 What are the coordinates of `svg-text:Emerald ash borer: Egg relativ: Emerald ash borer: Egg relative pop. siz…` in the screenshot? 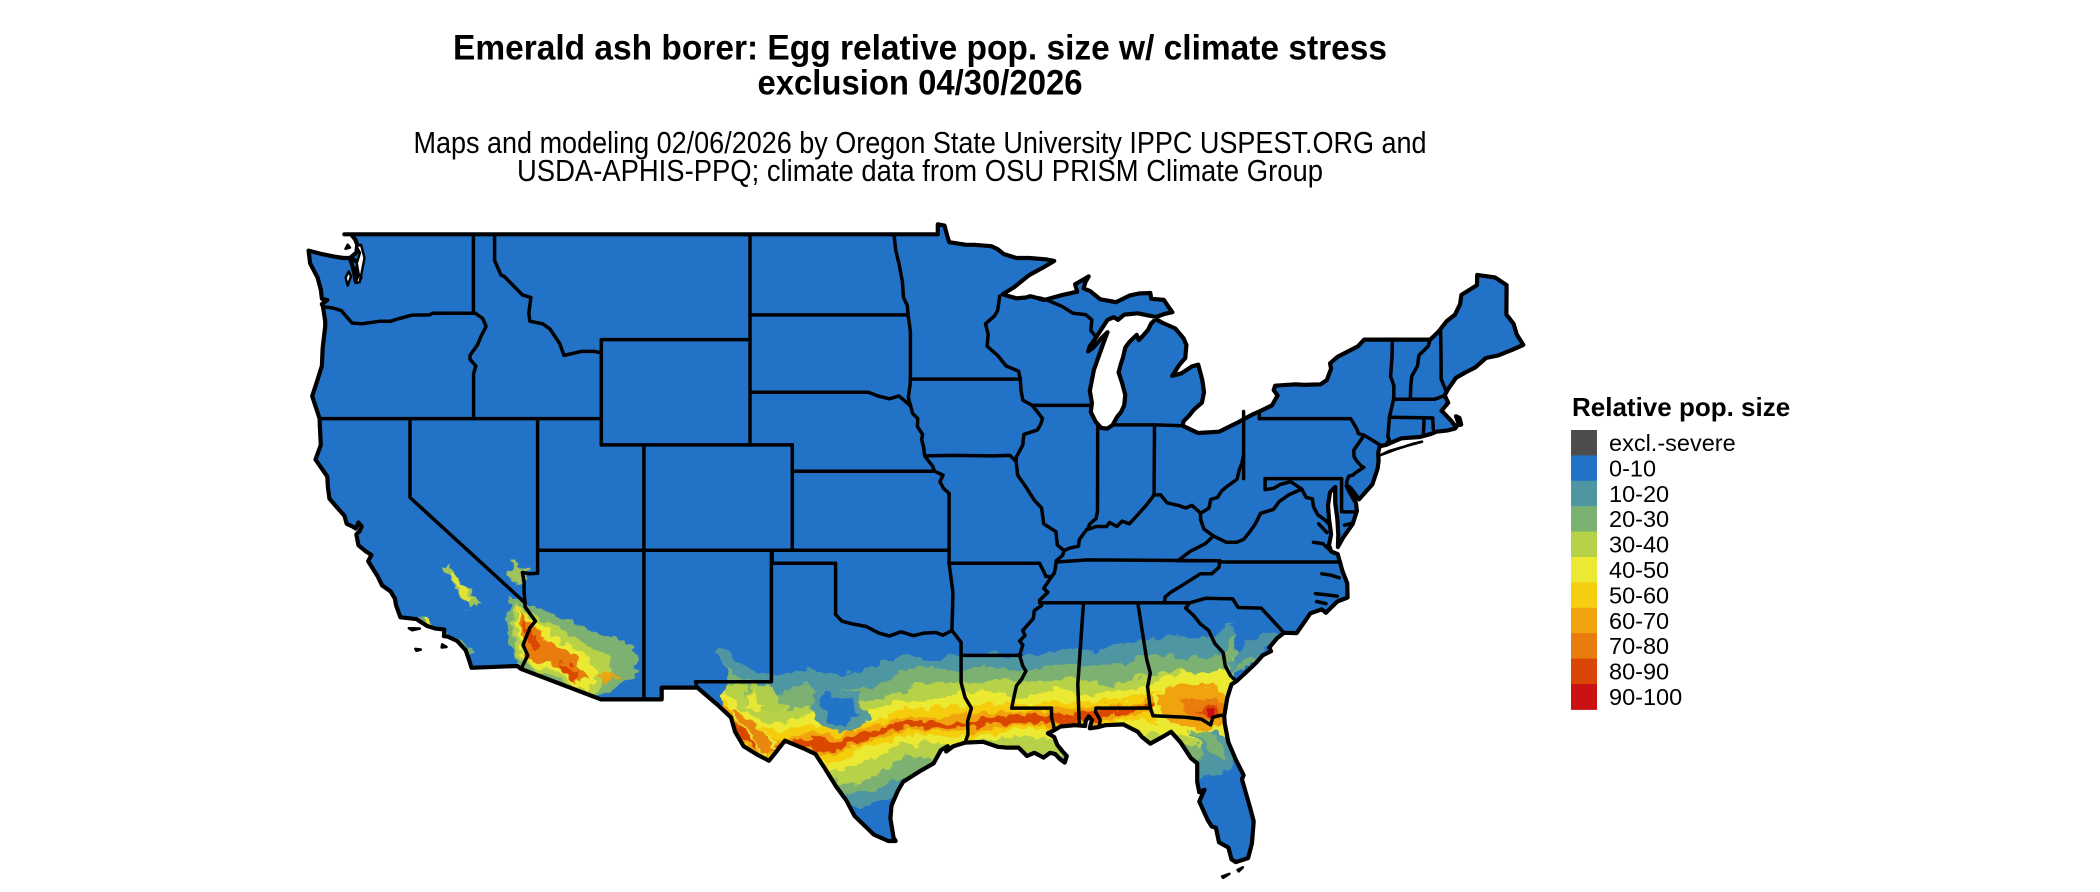 It's located at (920, 48).